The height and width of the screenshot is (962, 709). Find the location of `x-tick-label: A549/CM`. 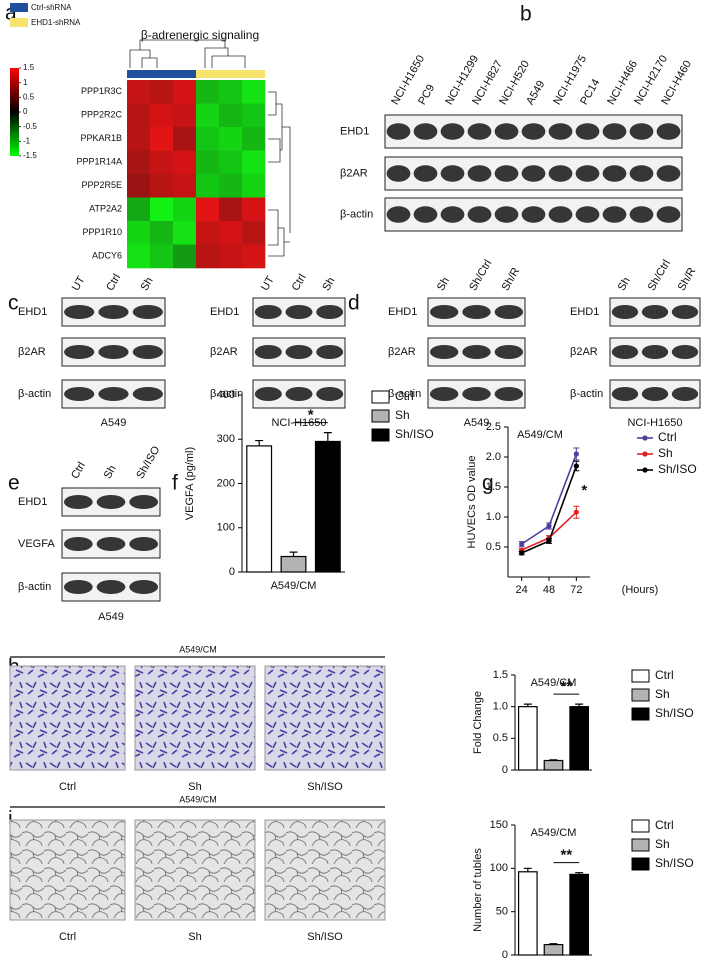

x-tick-label: A549/CM is located at coordinates (294, 586).